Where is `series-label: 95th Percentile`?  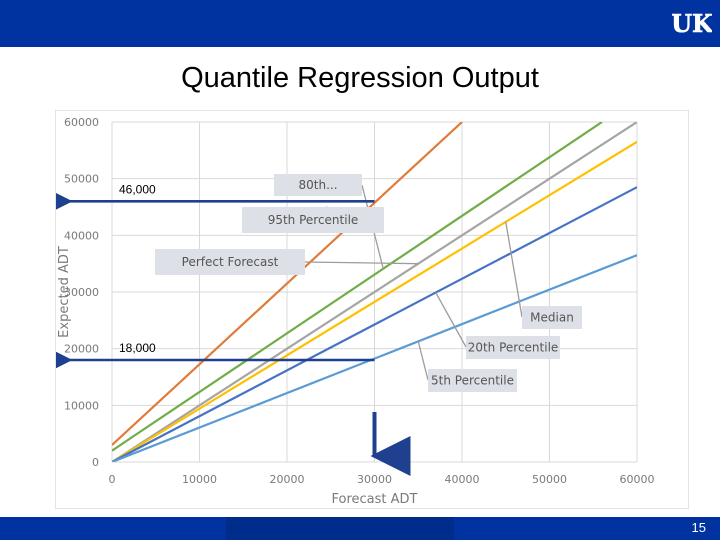 series-label: 95th Percentile is located at coordinates (313, 220).